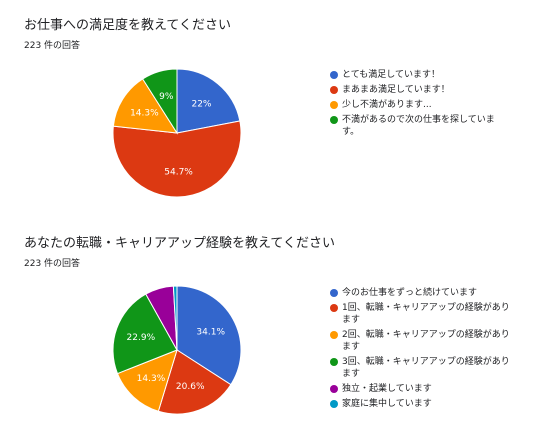  What do you see at coordinates (426, 314) in the screenshot?
I see `legend-label: 1回、転職・キャリアアップの経験があります` at bounding box center [426, 314].